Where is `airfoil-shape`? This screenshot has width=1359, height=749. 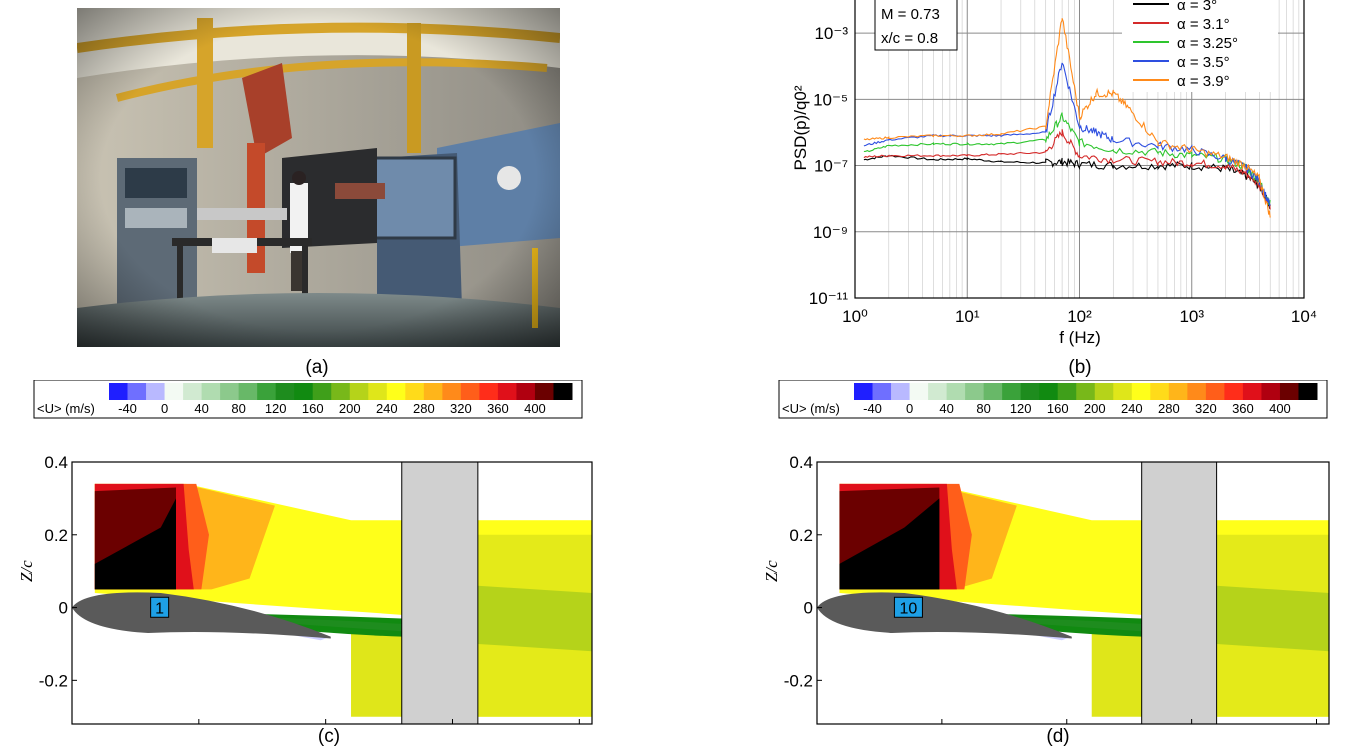 airfoil-shape is located at coordinates (201, 615).